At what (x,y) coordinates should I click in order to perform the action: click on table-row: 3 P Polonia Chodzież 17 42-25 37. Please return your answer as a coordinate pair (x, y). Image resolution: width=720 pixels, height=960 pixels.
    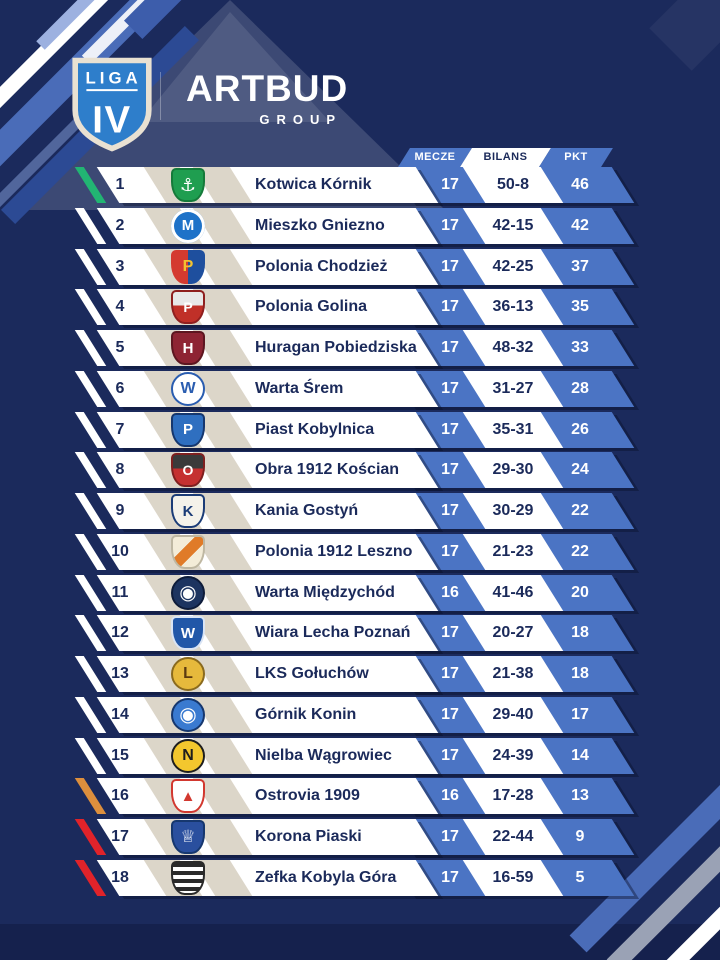
    Looking at the image, I should click on (365, 266).